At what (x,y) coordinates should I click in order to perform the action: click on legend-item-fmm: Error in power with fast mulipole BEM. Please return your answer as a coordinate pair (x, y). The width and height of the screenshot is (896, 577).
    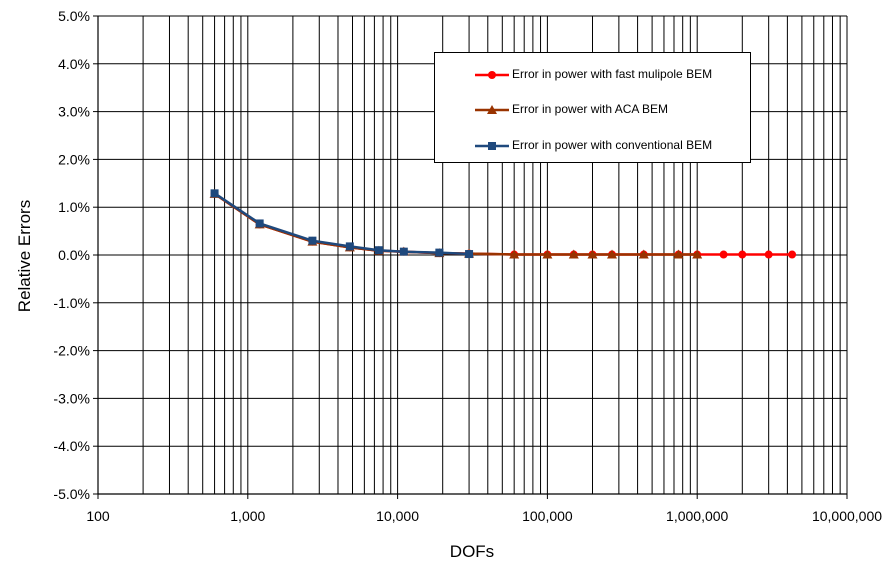
    Looking at the image, I should click on (592, 75).